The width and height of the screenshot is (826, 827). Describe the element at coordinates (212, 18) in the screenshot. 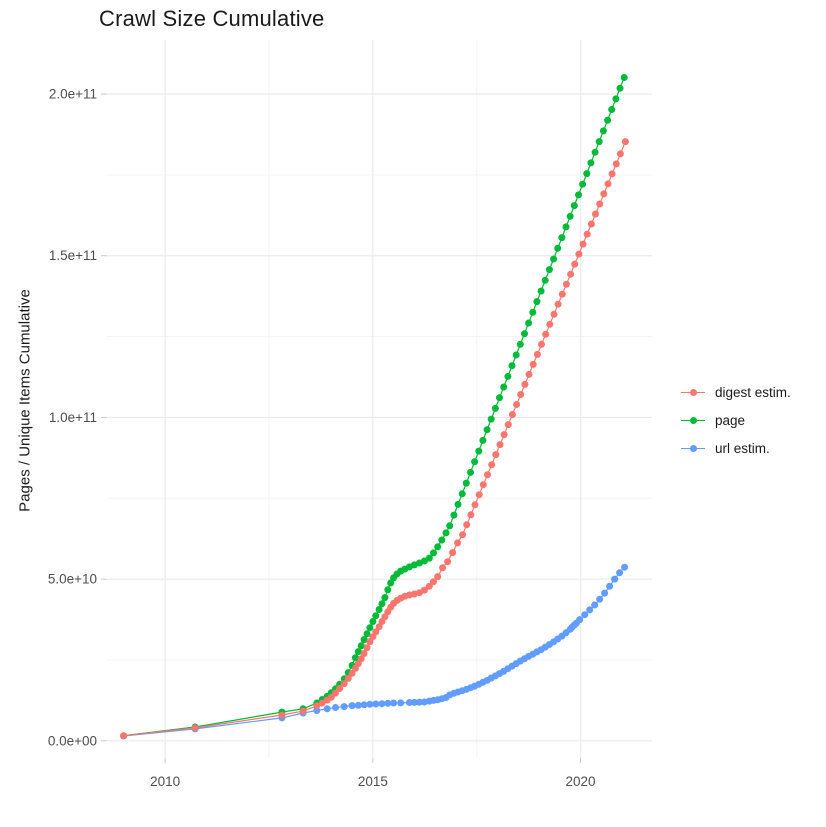

I see `chart-title: Crawl Size Cumulative` at that location.